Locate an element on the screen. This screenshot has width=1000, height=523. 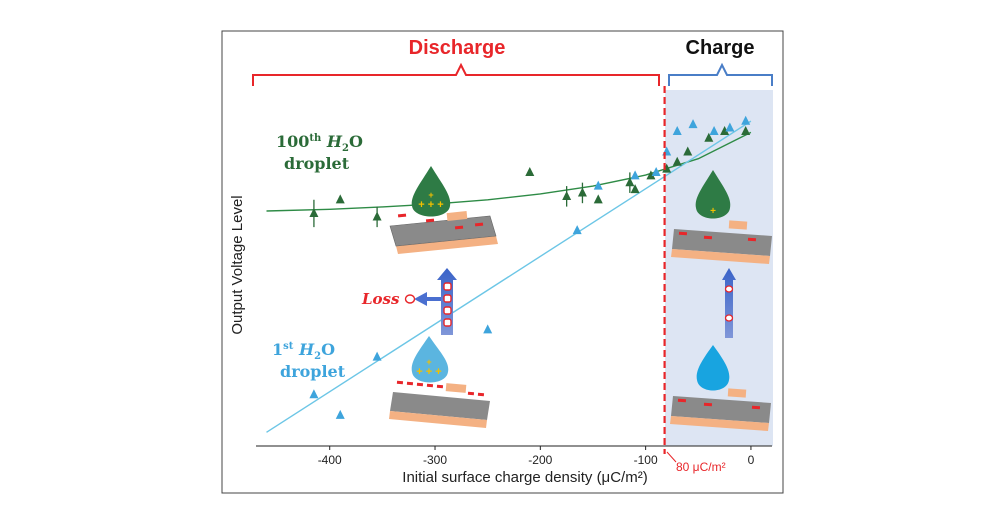
x-tick-label-2: -200 is located at coordinates (540, 460).